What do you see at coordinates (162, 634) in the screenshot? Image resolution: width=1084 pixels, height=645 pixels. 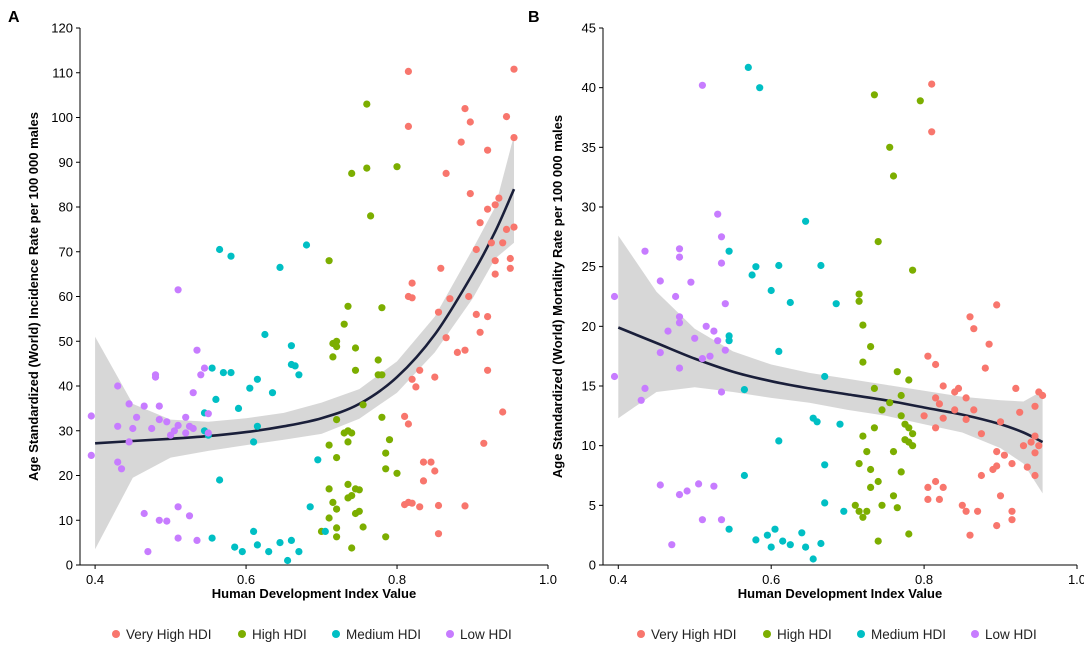 I see `legend-item-very-high: Very High HDI` at bounding box center [162, 634].